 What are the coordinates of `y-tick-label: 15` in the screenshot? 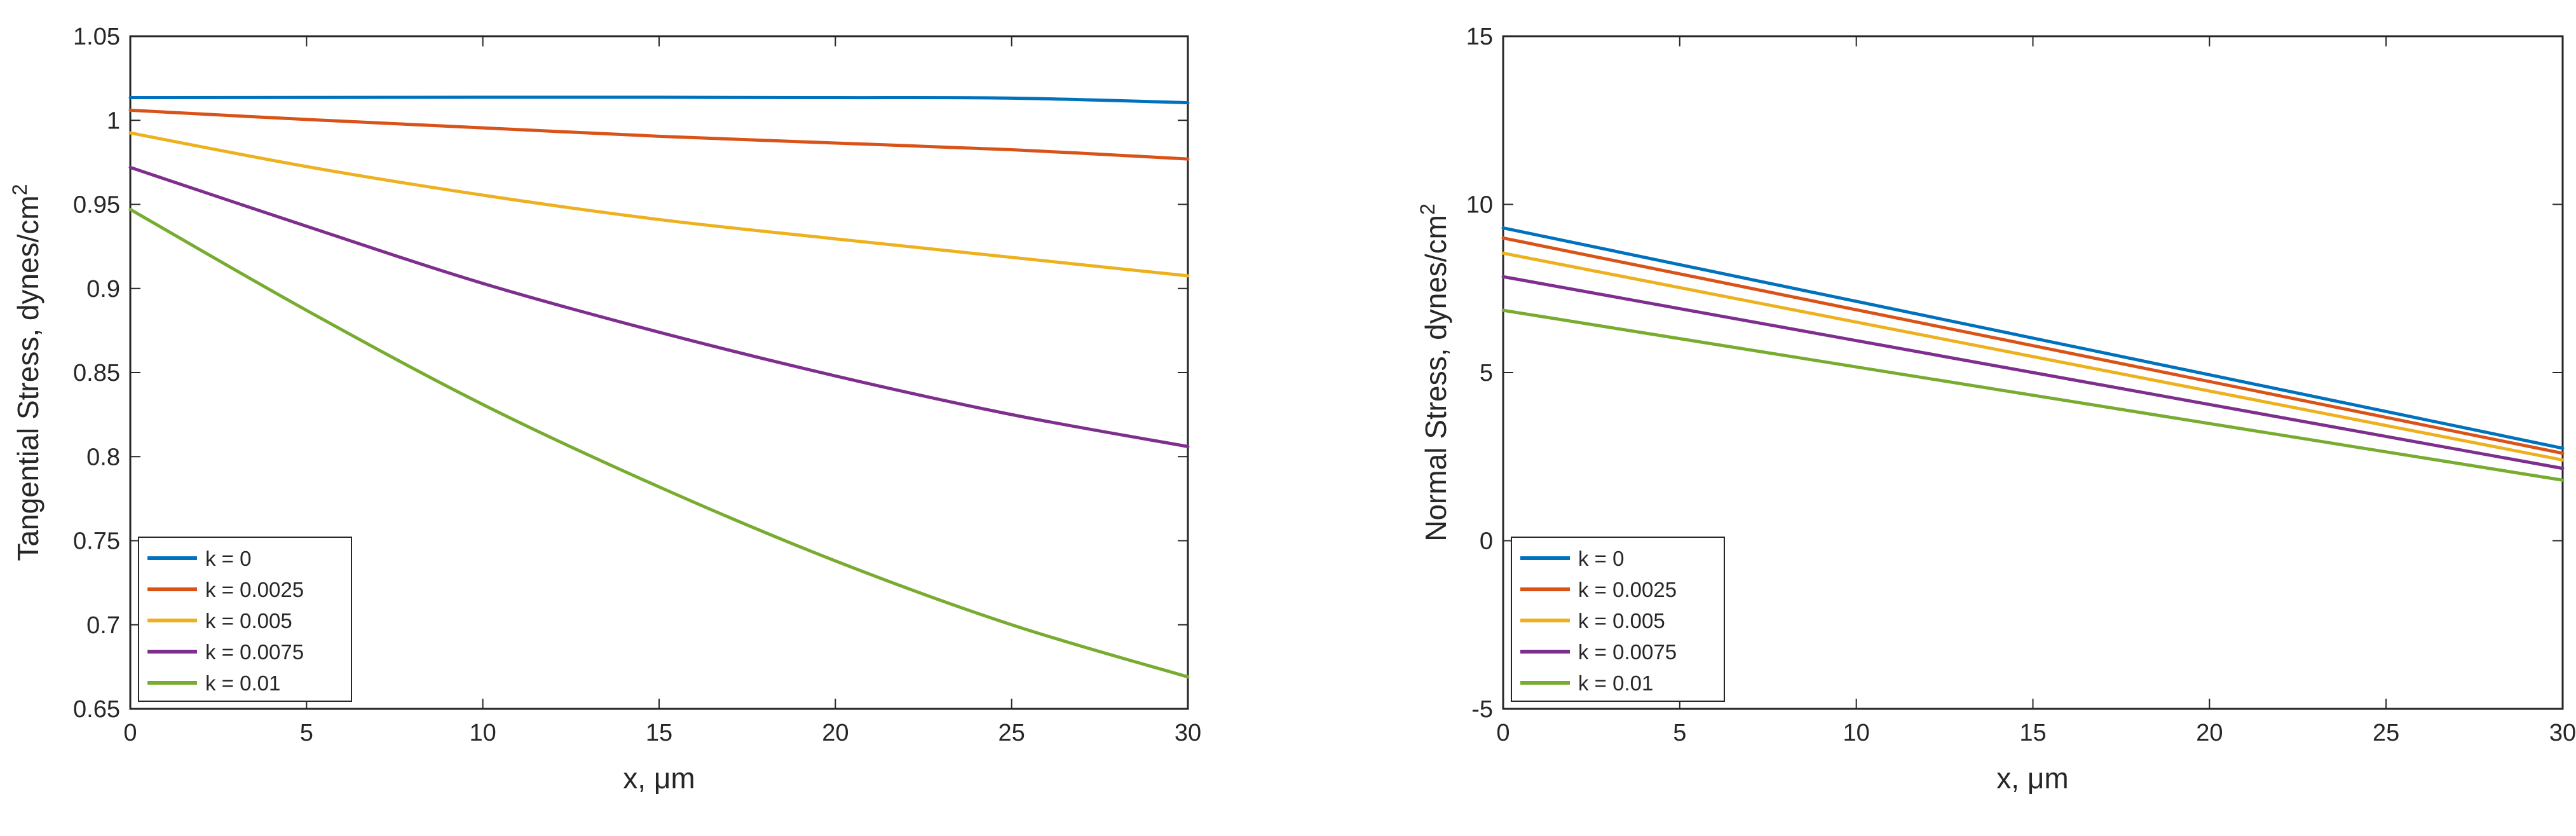 It's located at (1479, 37).